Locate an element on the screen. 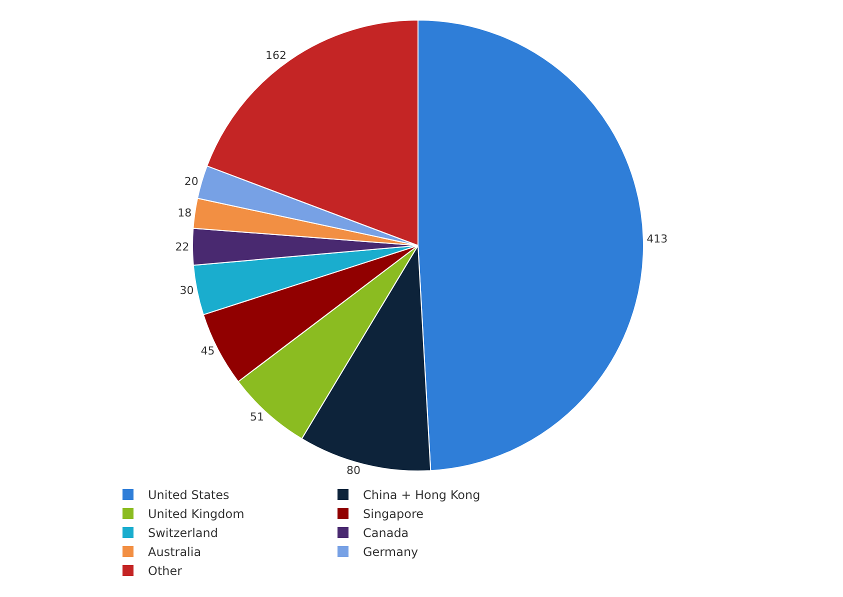 The width and height of the screenshot is (843, 597). legend-label: Germany is located at coordinates (390, 552).